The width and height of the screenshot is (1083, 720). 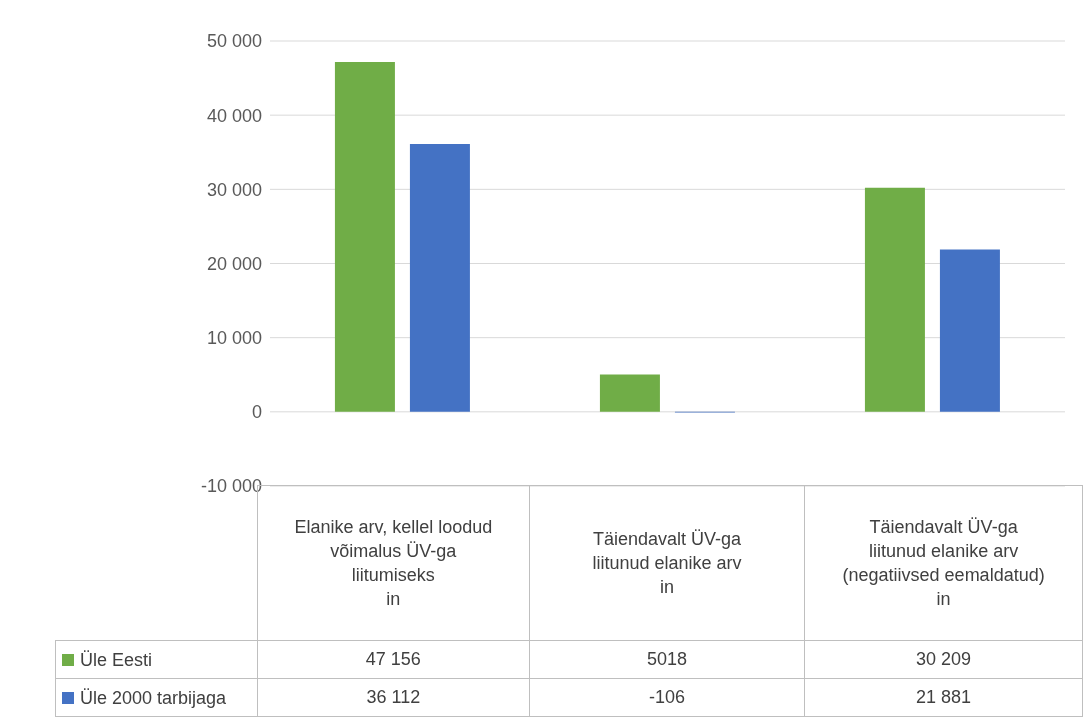 I want to click on y-tick-label: 20 000, so click(x=234, y=263).